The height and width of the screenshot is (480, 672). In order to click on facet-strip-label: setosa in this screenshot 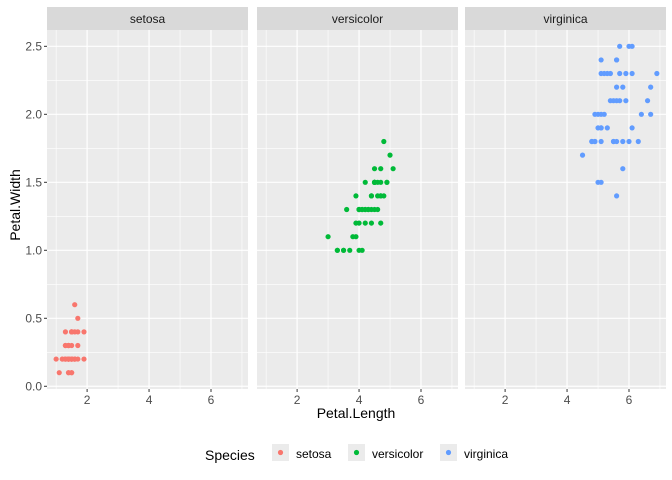, I will do `click(148, 19)`.